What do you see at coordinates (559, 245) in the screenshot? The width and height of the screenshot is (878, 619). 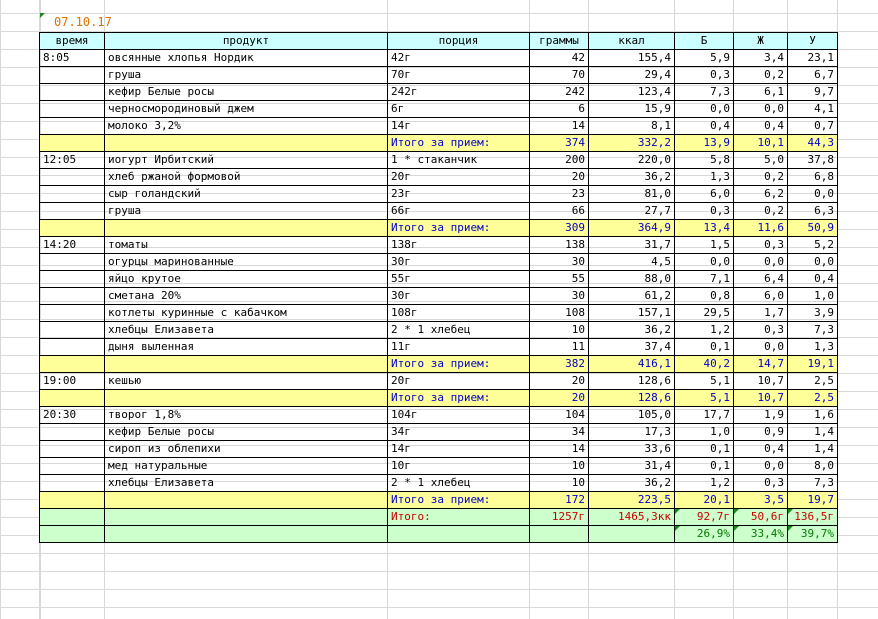 I see `grams-cell: 138` at bounding box center [559, 245].